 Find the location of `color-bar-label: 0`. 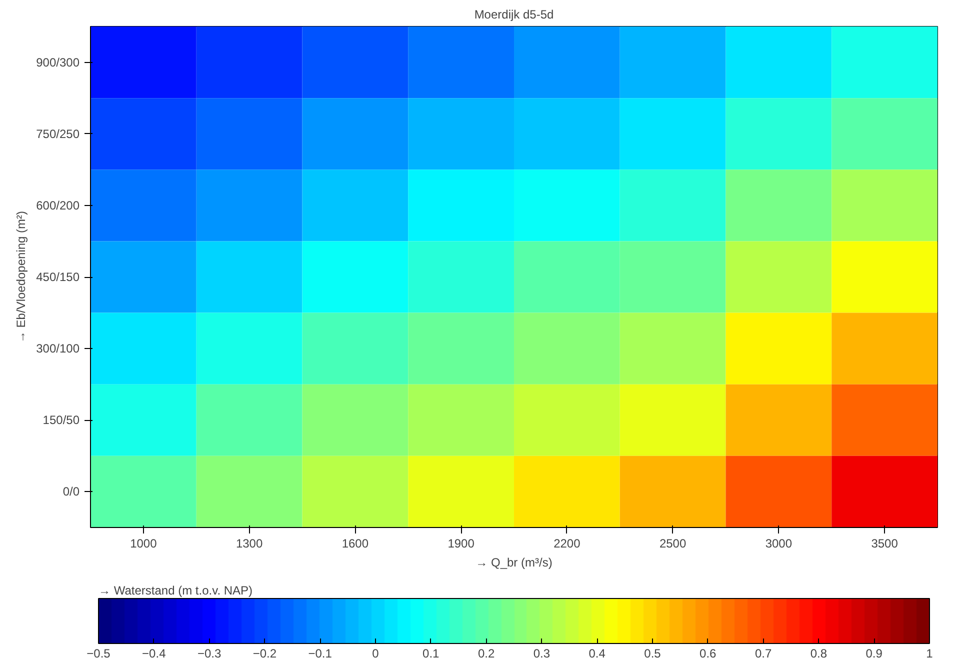

color-bar-label: 0 is located at coordinates (376, 653).